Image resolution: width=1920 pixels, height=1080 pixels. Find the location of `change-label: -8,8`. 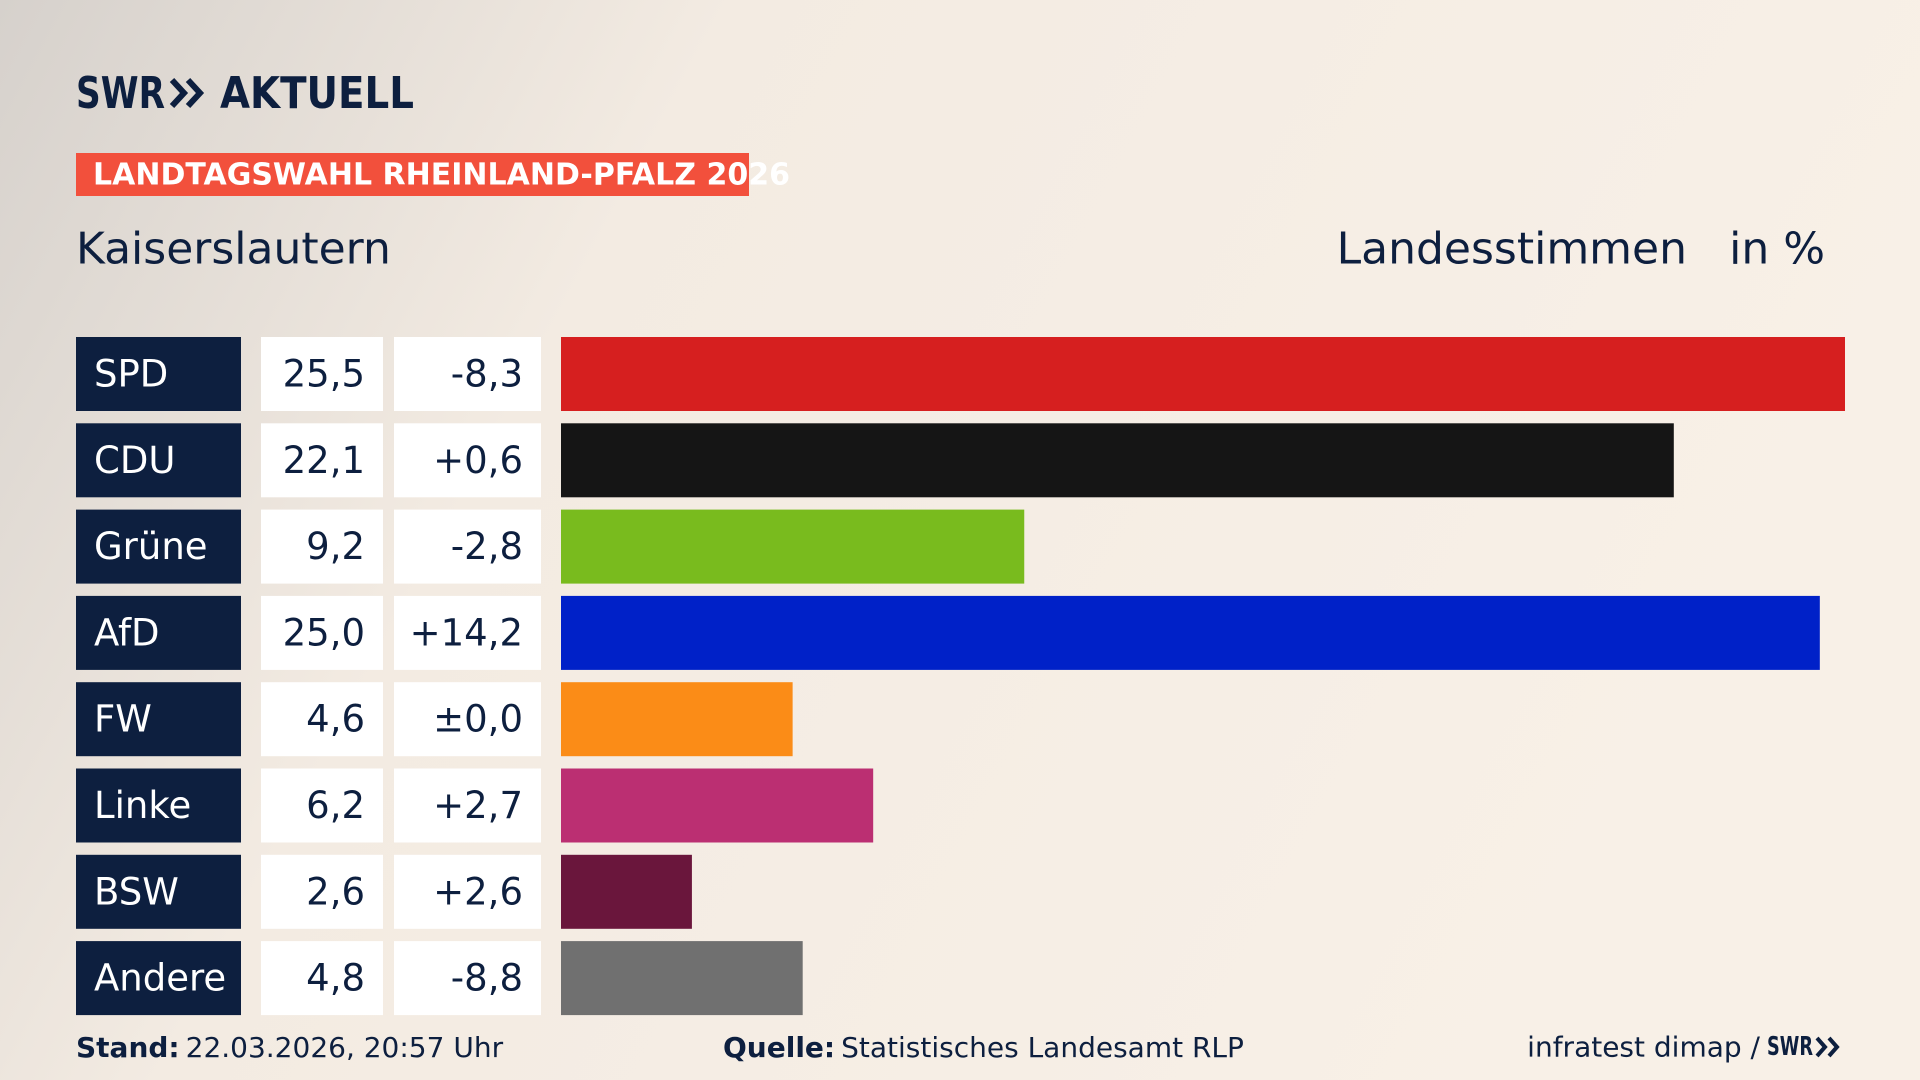

change-label: -8,8 is located at coordinates (487, 978).